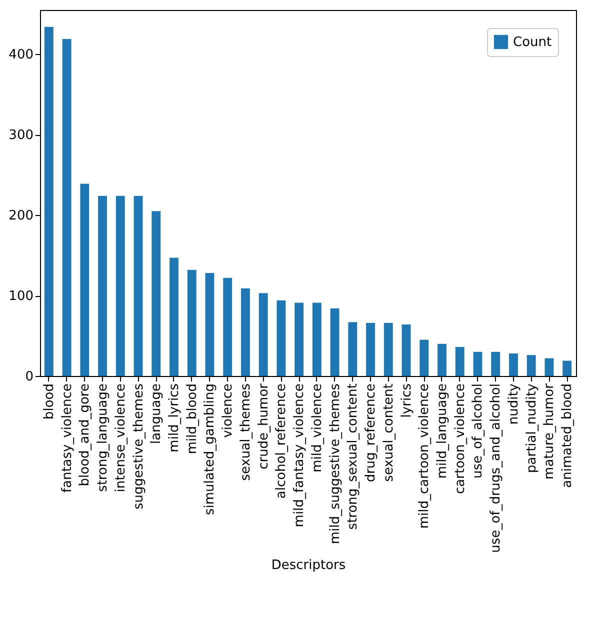 The width and height of the screenshot is (603, 635). I want to click on x-tick-label: language, so click(156, 414).